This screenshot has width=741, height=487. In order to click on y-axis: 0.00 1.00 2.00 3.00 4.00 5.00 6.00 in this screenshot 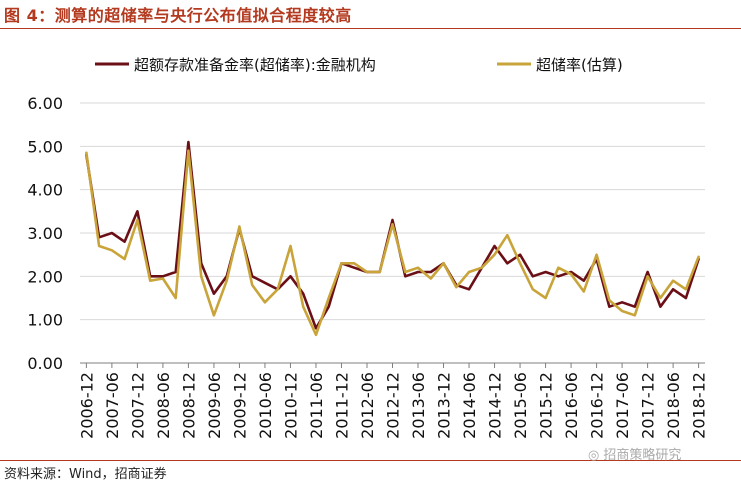, I will do `click(45, 233)`.